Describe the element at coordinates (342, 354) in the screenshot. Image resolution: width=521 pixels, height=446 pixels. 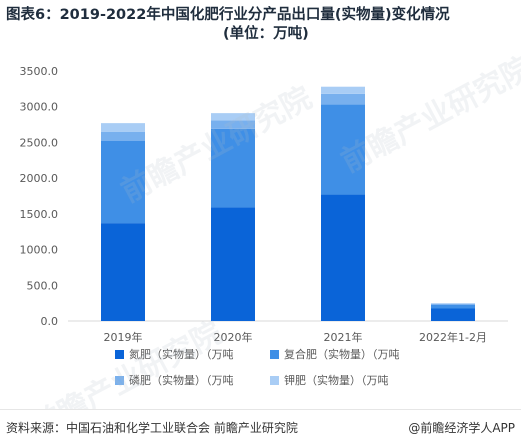
I see `legend-label-2: 复合肥（实物量）（万吨` at that location.